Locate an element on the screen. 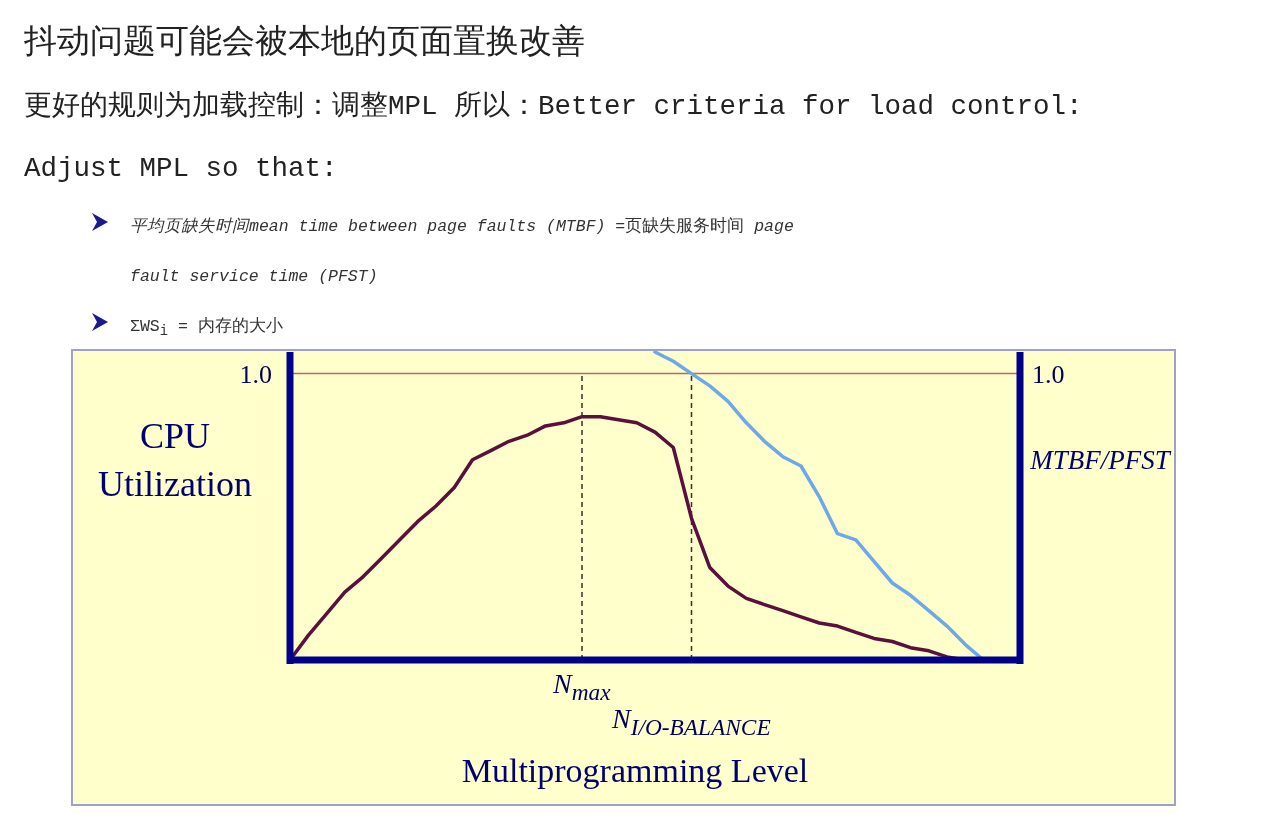 This screenshot has height=834, width=1265. x-axis-title: Multiprogramming Level is located at coordinates (635, 771).